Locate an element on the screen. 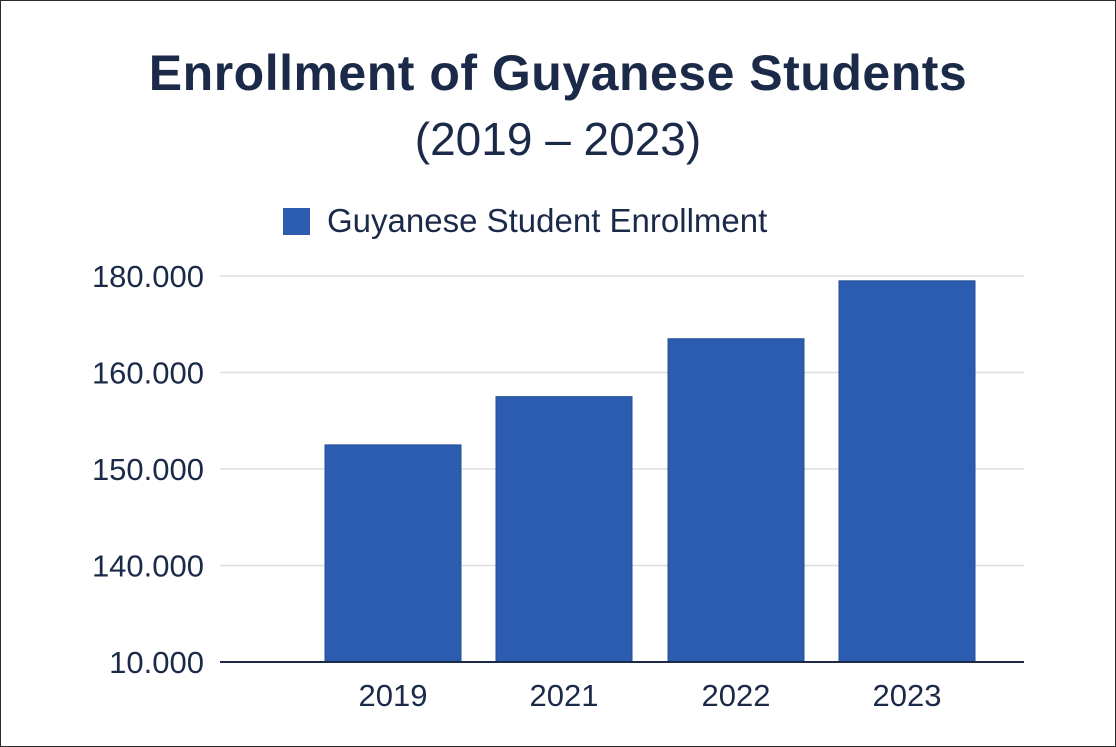 This screenshot has width=1116, height=747. chart-subtitle: (2019 – 2023) is located at coordinates (558, 139).